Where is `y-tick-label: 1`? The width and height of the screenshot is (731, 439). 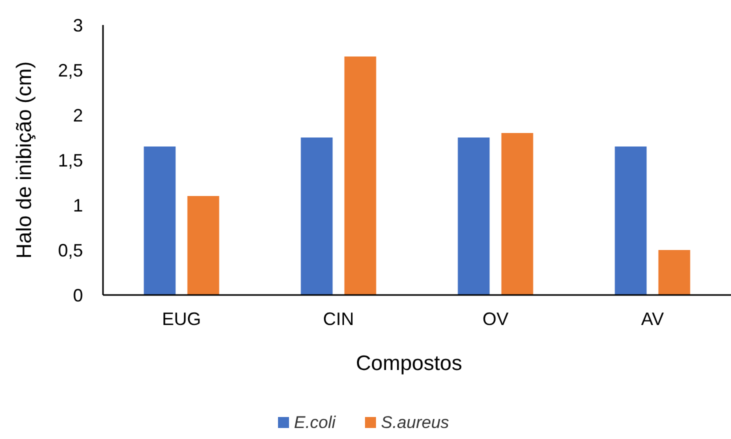 y-tick-label: 1 is located at coordinates (77, 205).